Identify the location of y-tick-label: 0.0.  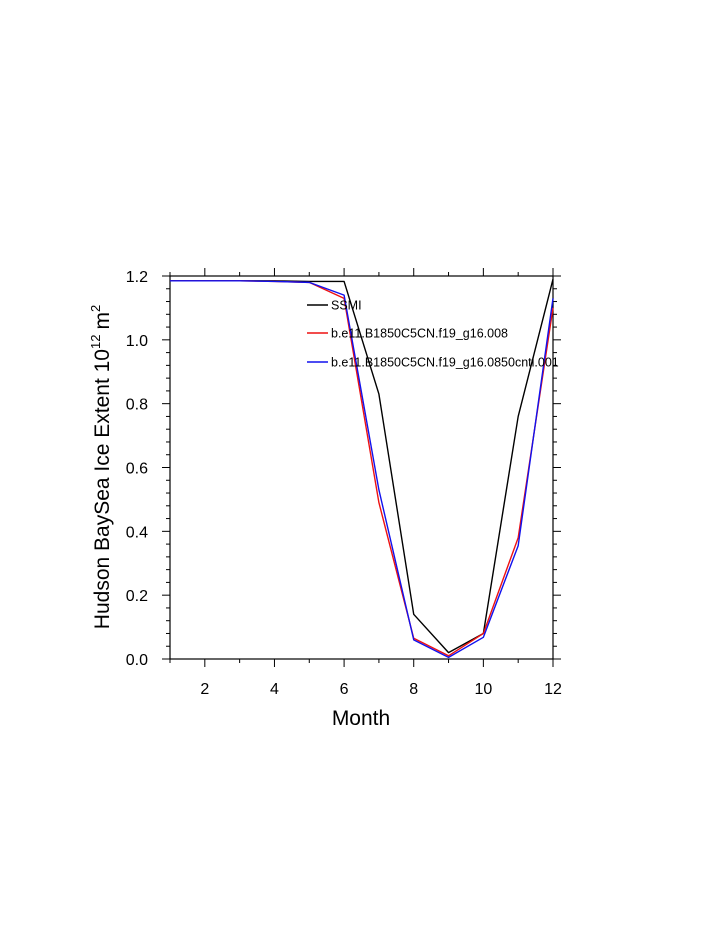
(137, 660).